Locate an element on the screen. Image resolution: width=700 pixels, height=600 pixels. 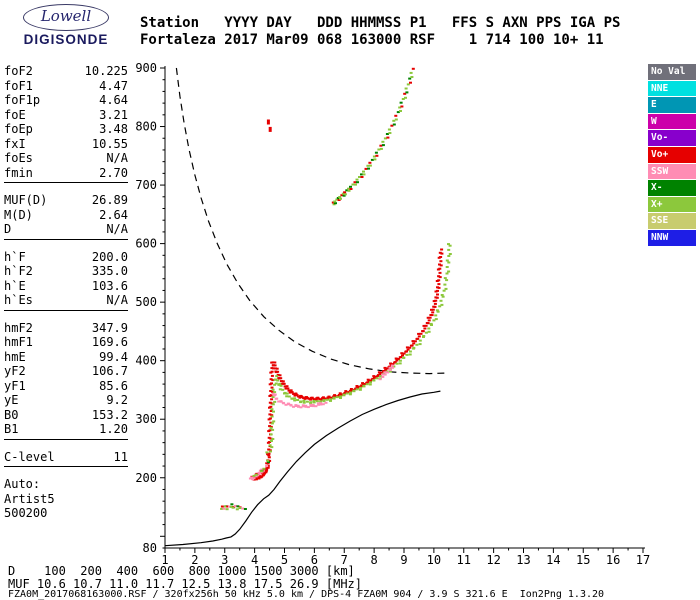
parameter-value: 200.0 is located at coordinates (109, 256).